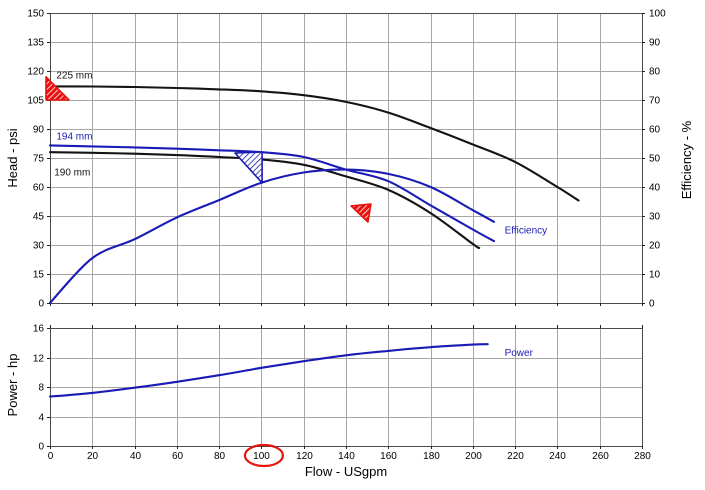 This screenshot has width=705, height=490. I want to click on flow-x-axis-title: Flow - USgpm, so click(346, 471).